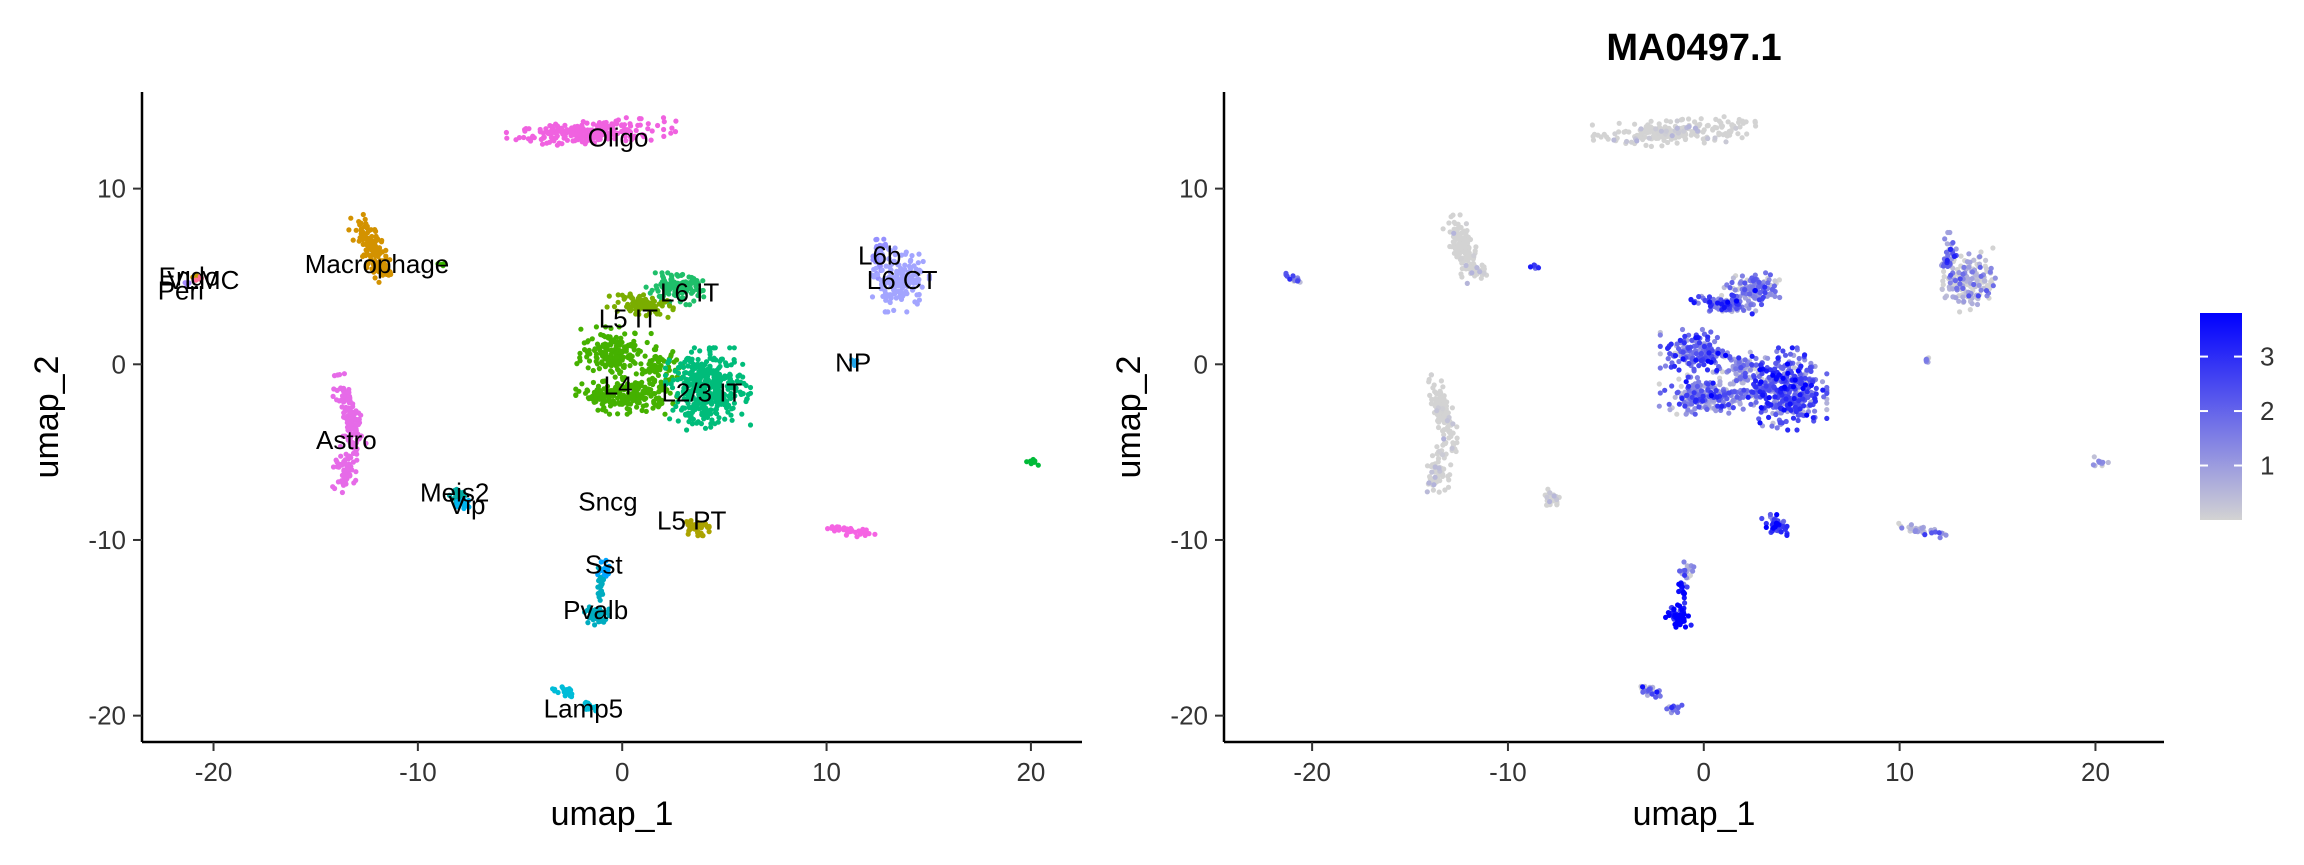 This screenshot has height=865, width=2304. Describe the element at coordinates (644, 307) in the screenshot. I see `point-l5-it` at that location.